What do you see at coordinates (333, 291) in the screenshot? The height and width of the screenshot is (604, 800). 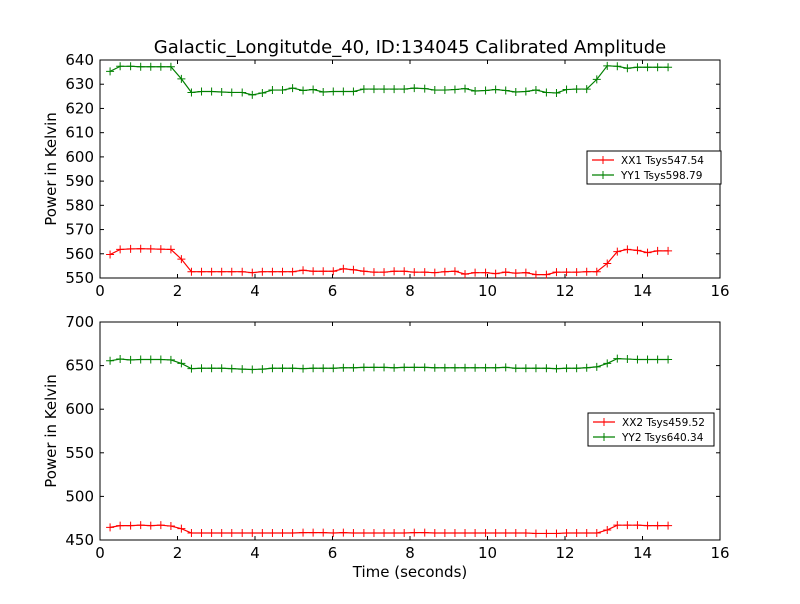 I see `x-tick-label: 6` at bounding box center [333, 291].